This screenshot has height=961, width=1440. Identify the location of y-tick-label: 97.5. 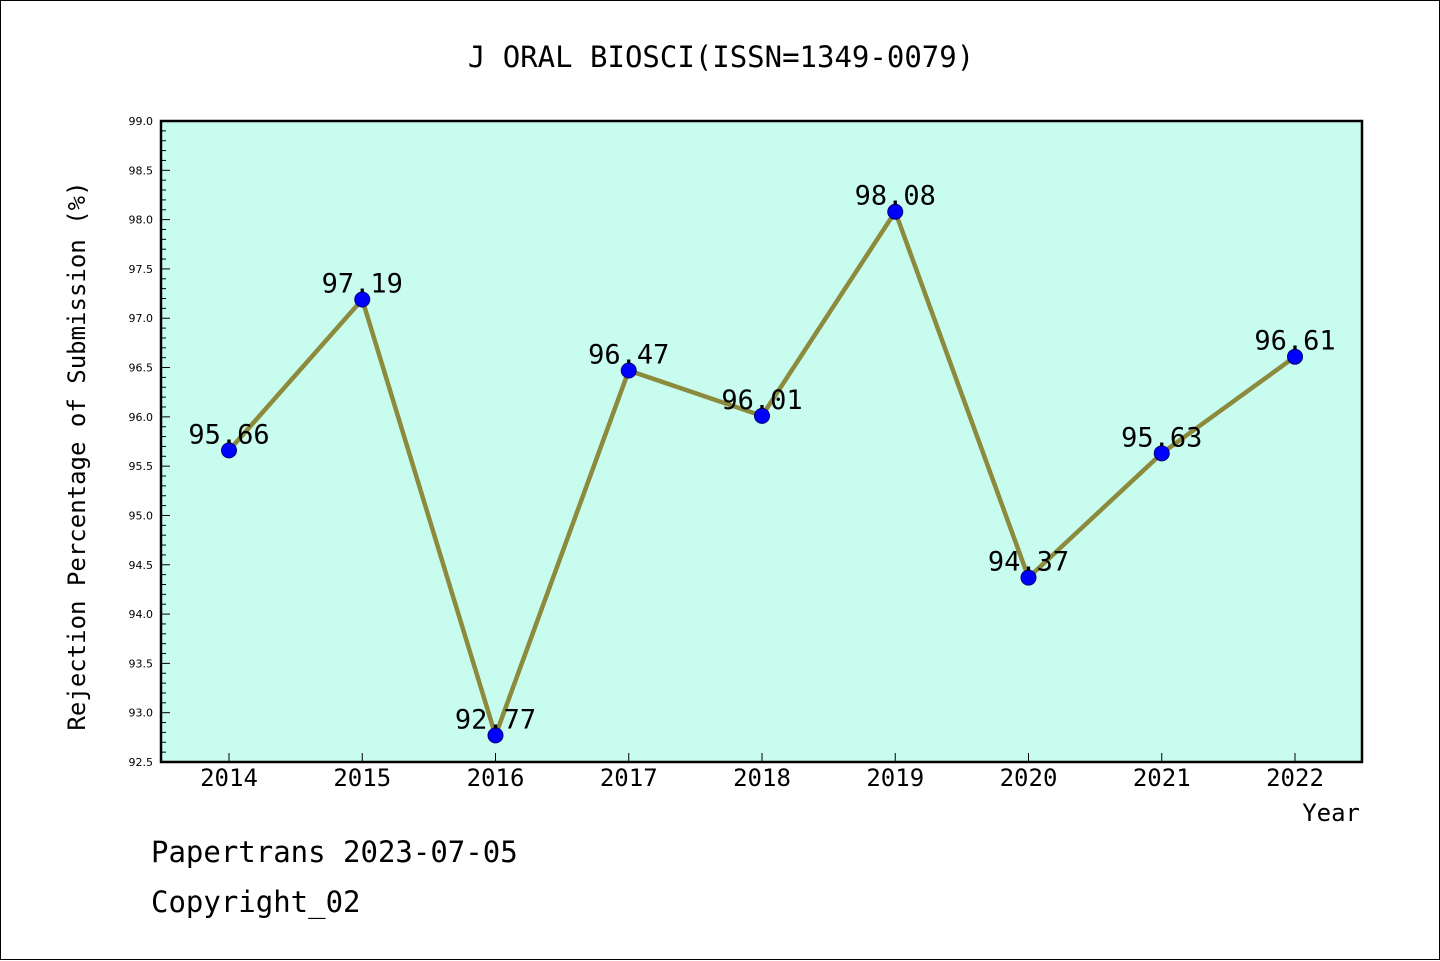
(141, 269).